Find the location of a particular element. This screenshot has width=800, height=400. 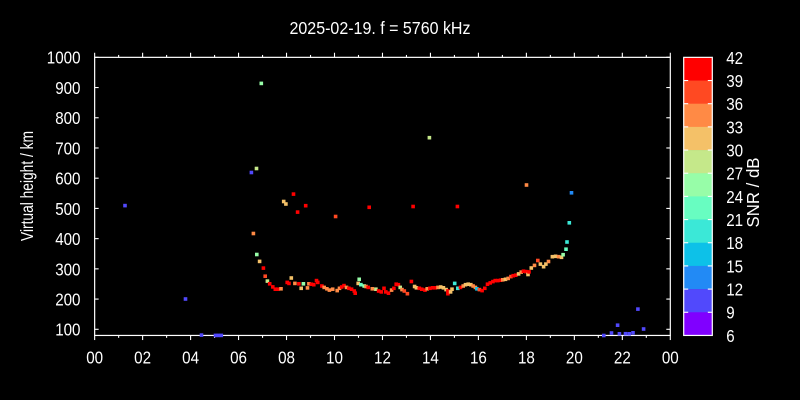

svg-text: 33 is located at coordinates (734, 127).